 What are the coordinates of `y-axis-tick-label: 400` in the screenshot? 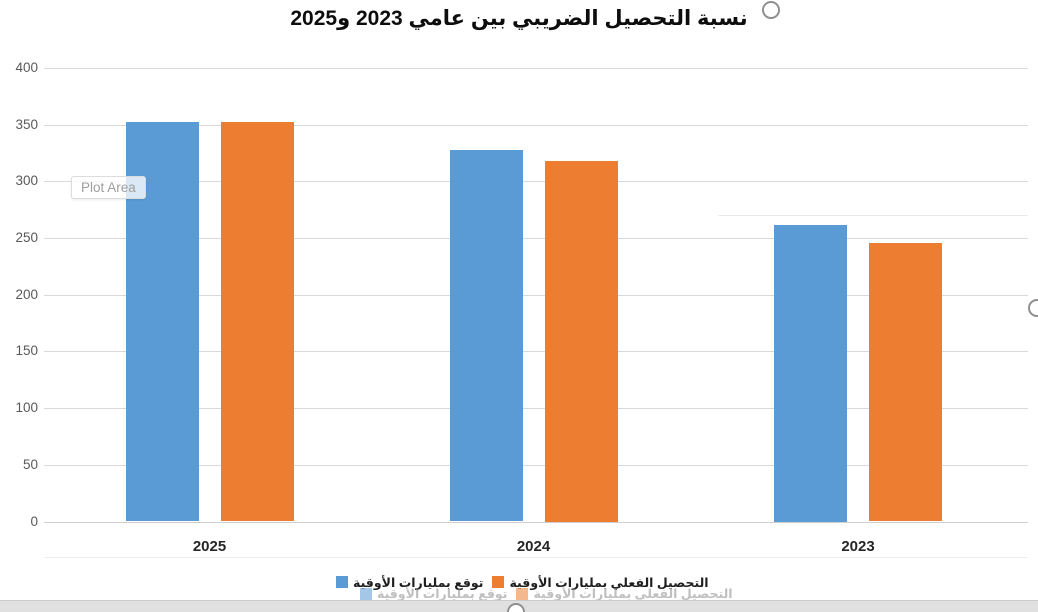 It's located at (26, 67).